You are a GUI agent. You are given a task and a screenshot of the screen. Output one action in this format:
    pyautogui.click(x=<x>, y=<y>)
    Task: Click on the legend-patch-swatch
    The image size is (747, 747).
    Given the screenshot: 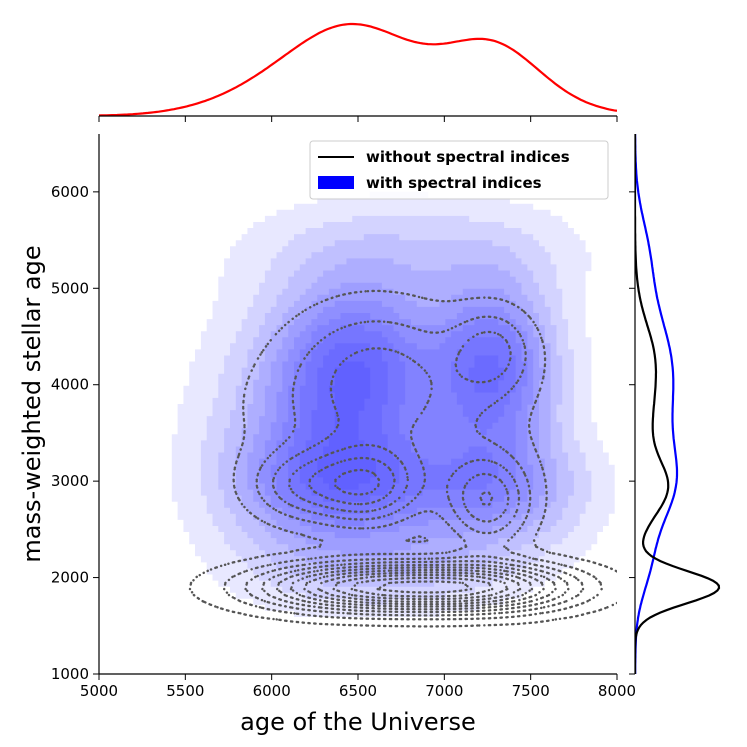 What is the action you would take?
    pyautogui.click(x=336, y=182)
    